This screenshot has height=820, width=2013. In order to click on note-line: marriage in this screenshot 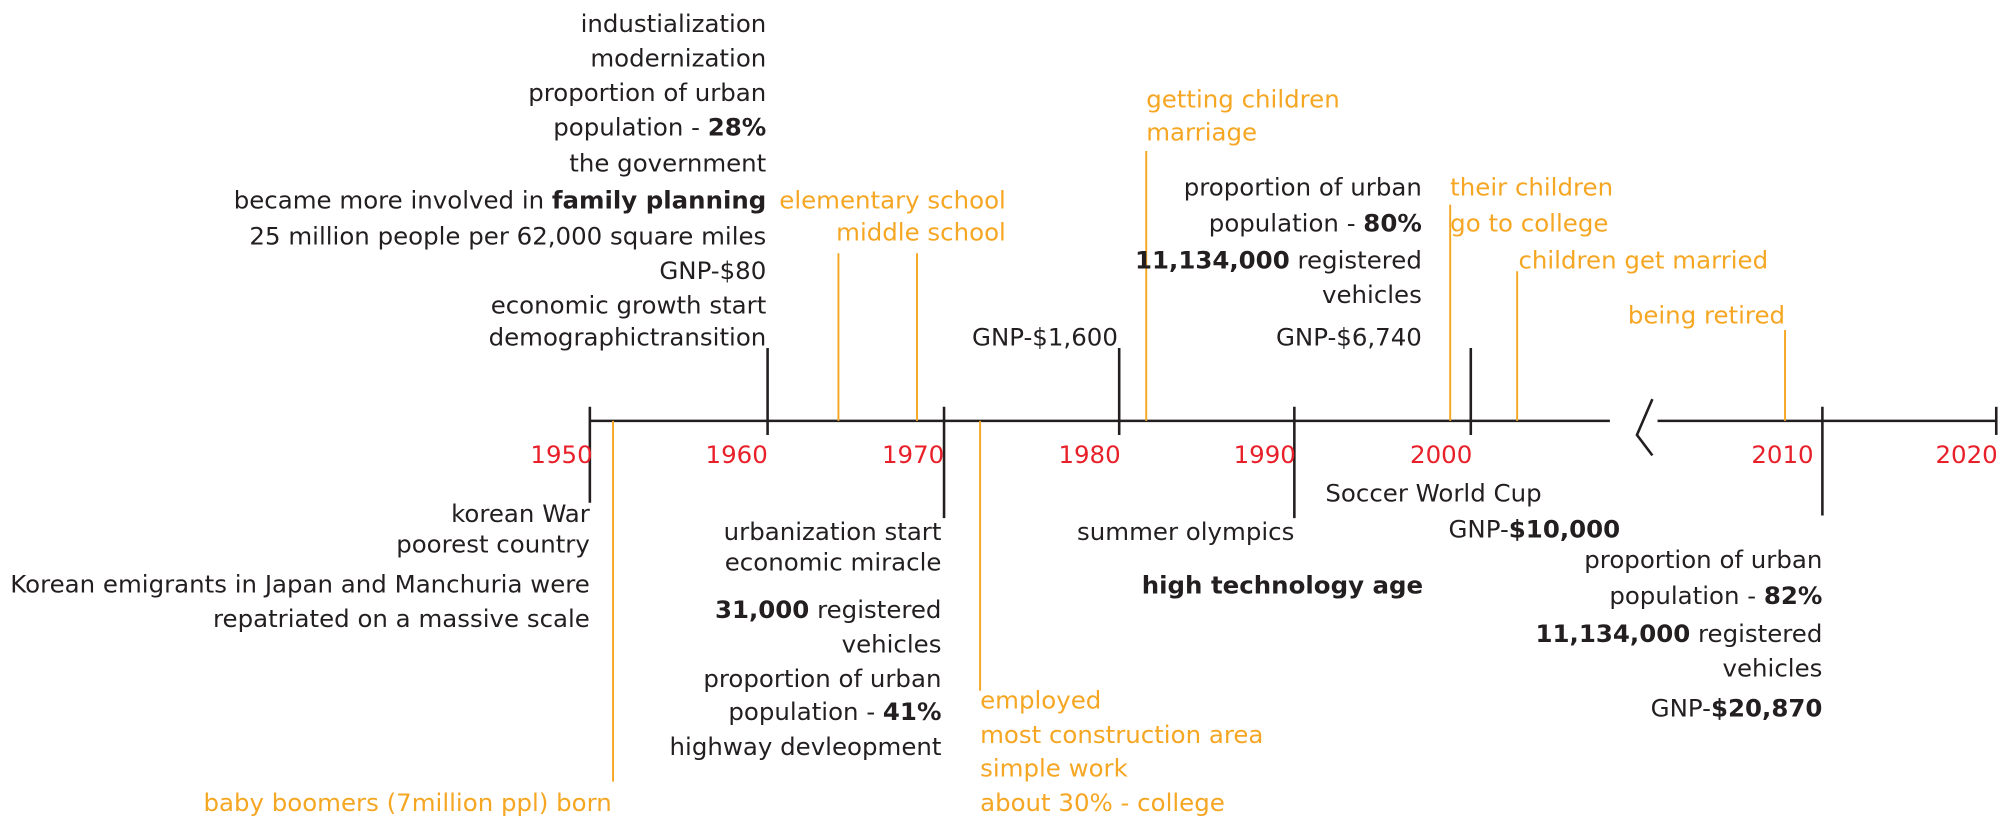, I will do `click(1201, 132)`.